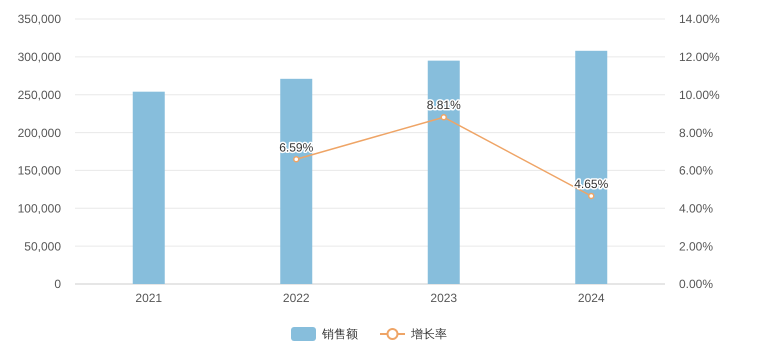 The height and width of the screenshot is (362, 760). What do you see at coordinates (696, 246) in the screenshot?
I see `y2-tick-label: 2.00%` at bounding box center [696, 246].